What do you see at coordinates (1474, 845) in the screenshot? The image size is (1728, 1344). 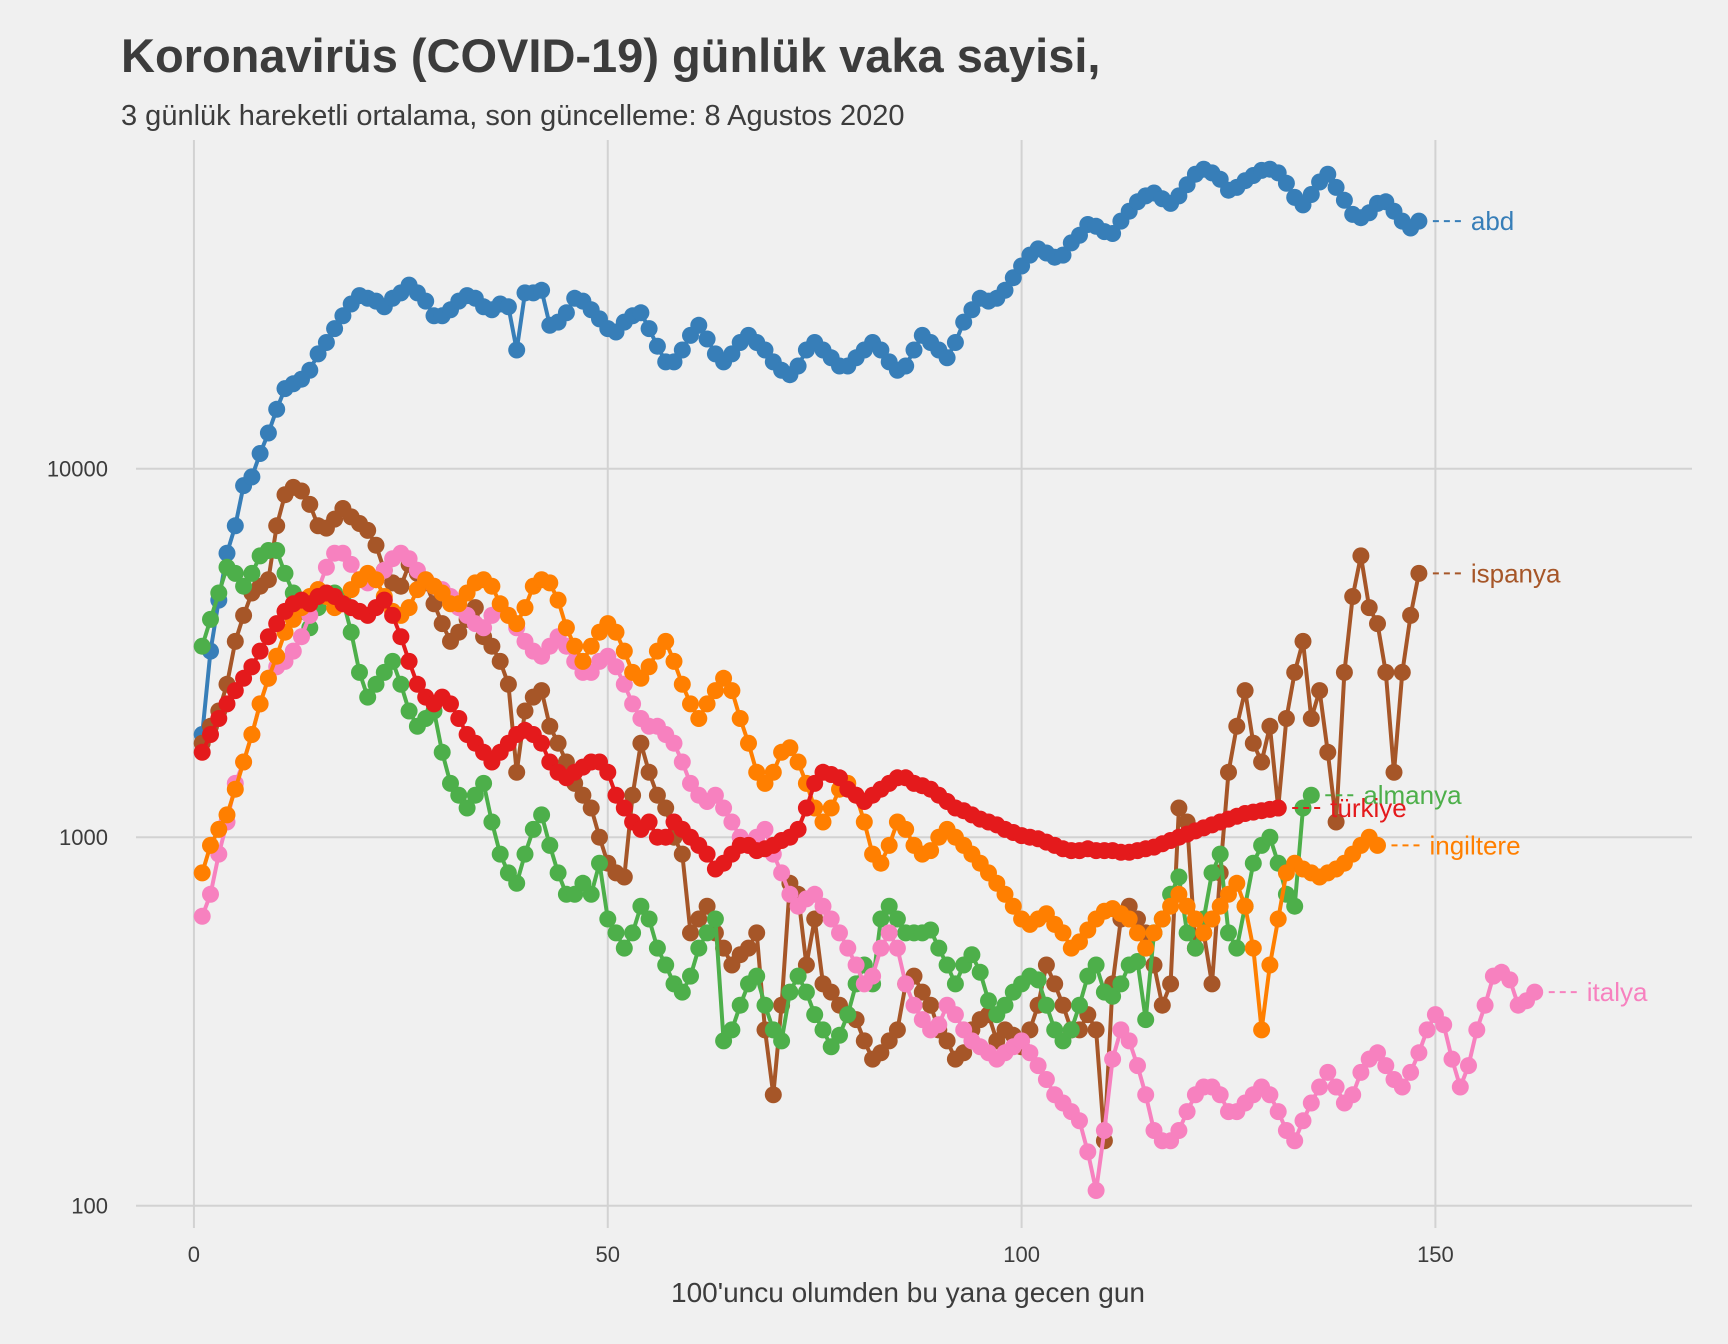 I see `series-label-ingiltere: ingiltere` at bounding box center [1474, 845].